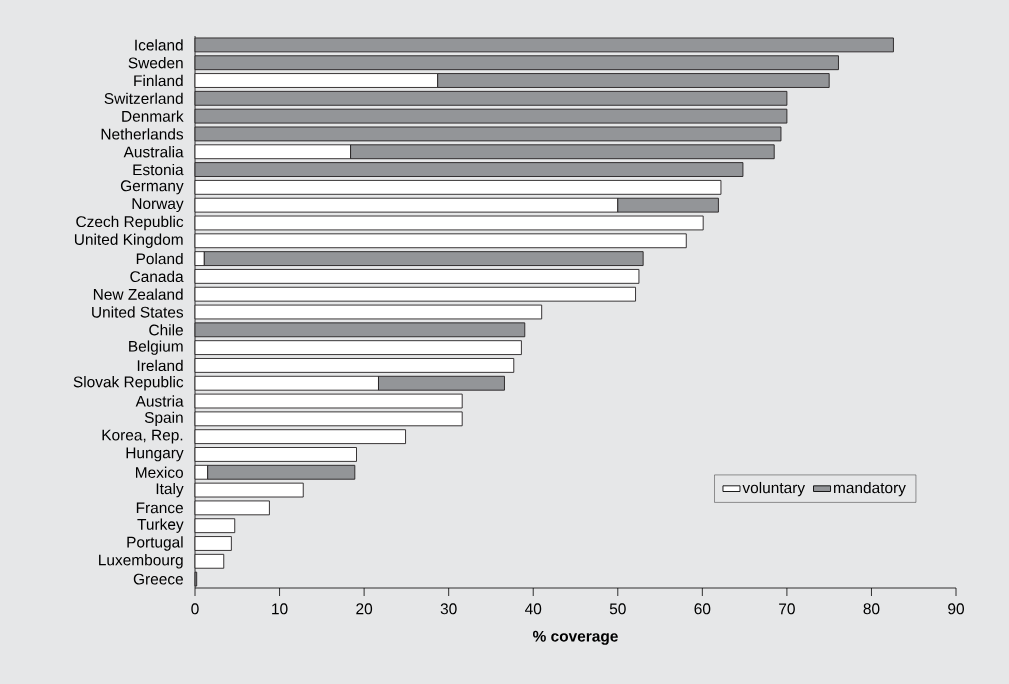 The width and height of the screenshot is (1009, 684). I want to click on y-tick-label: Canada, so click(157, 276).